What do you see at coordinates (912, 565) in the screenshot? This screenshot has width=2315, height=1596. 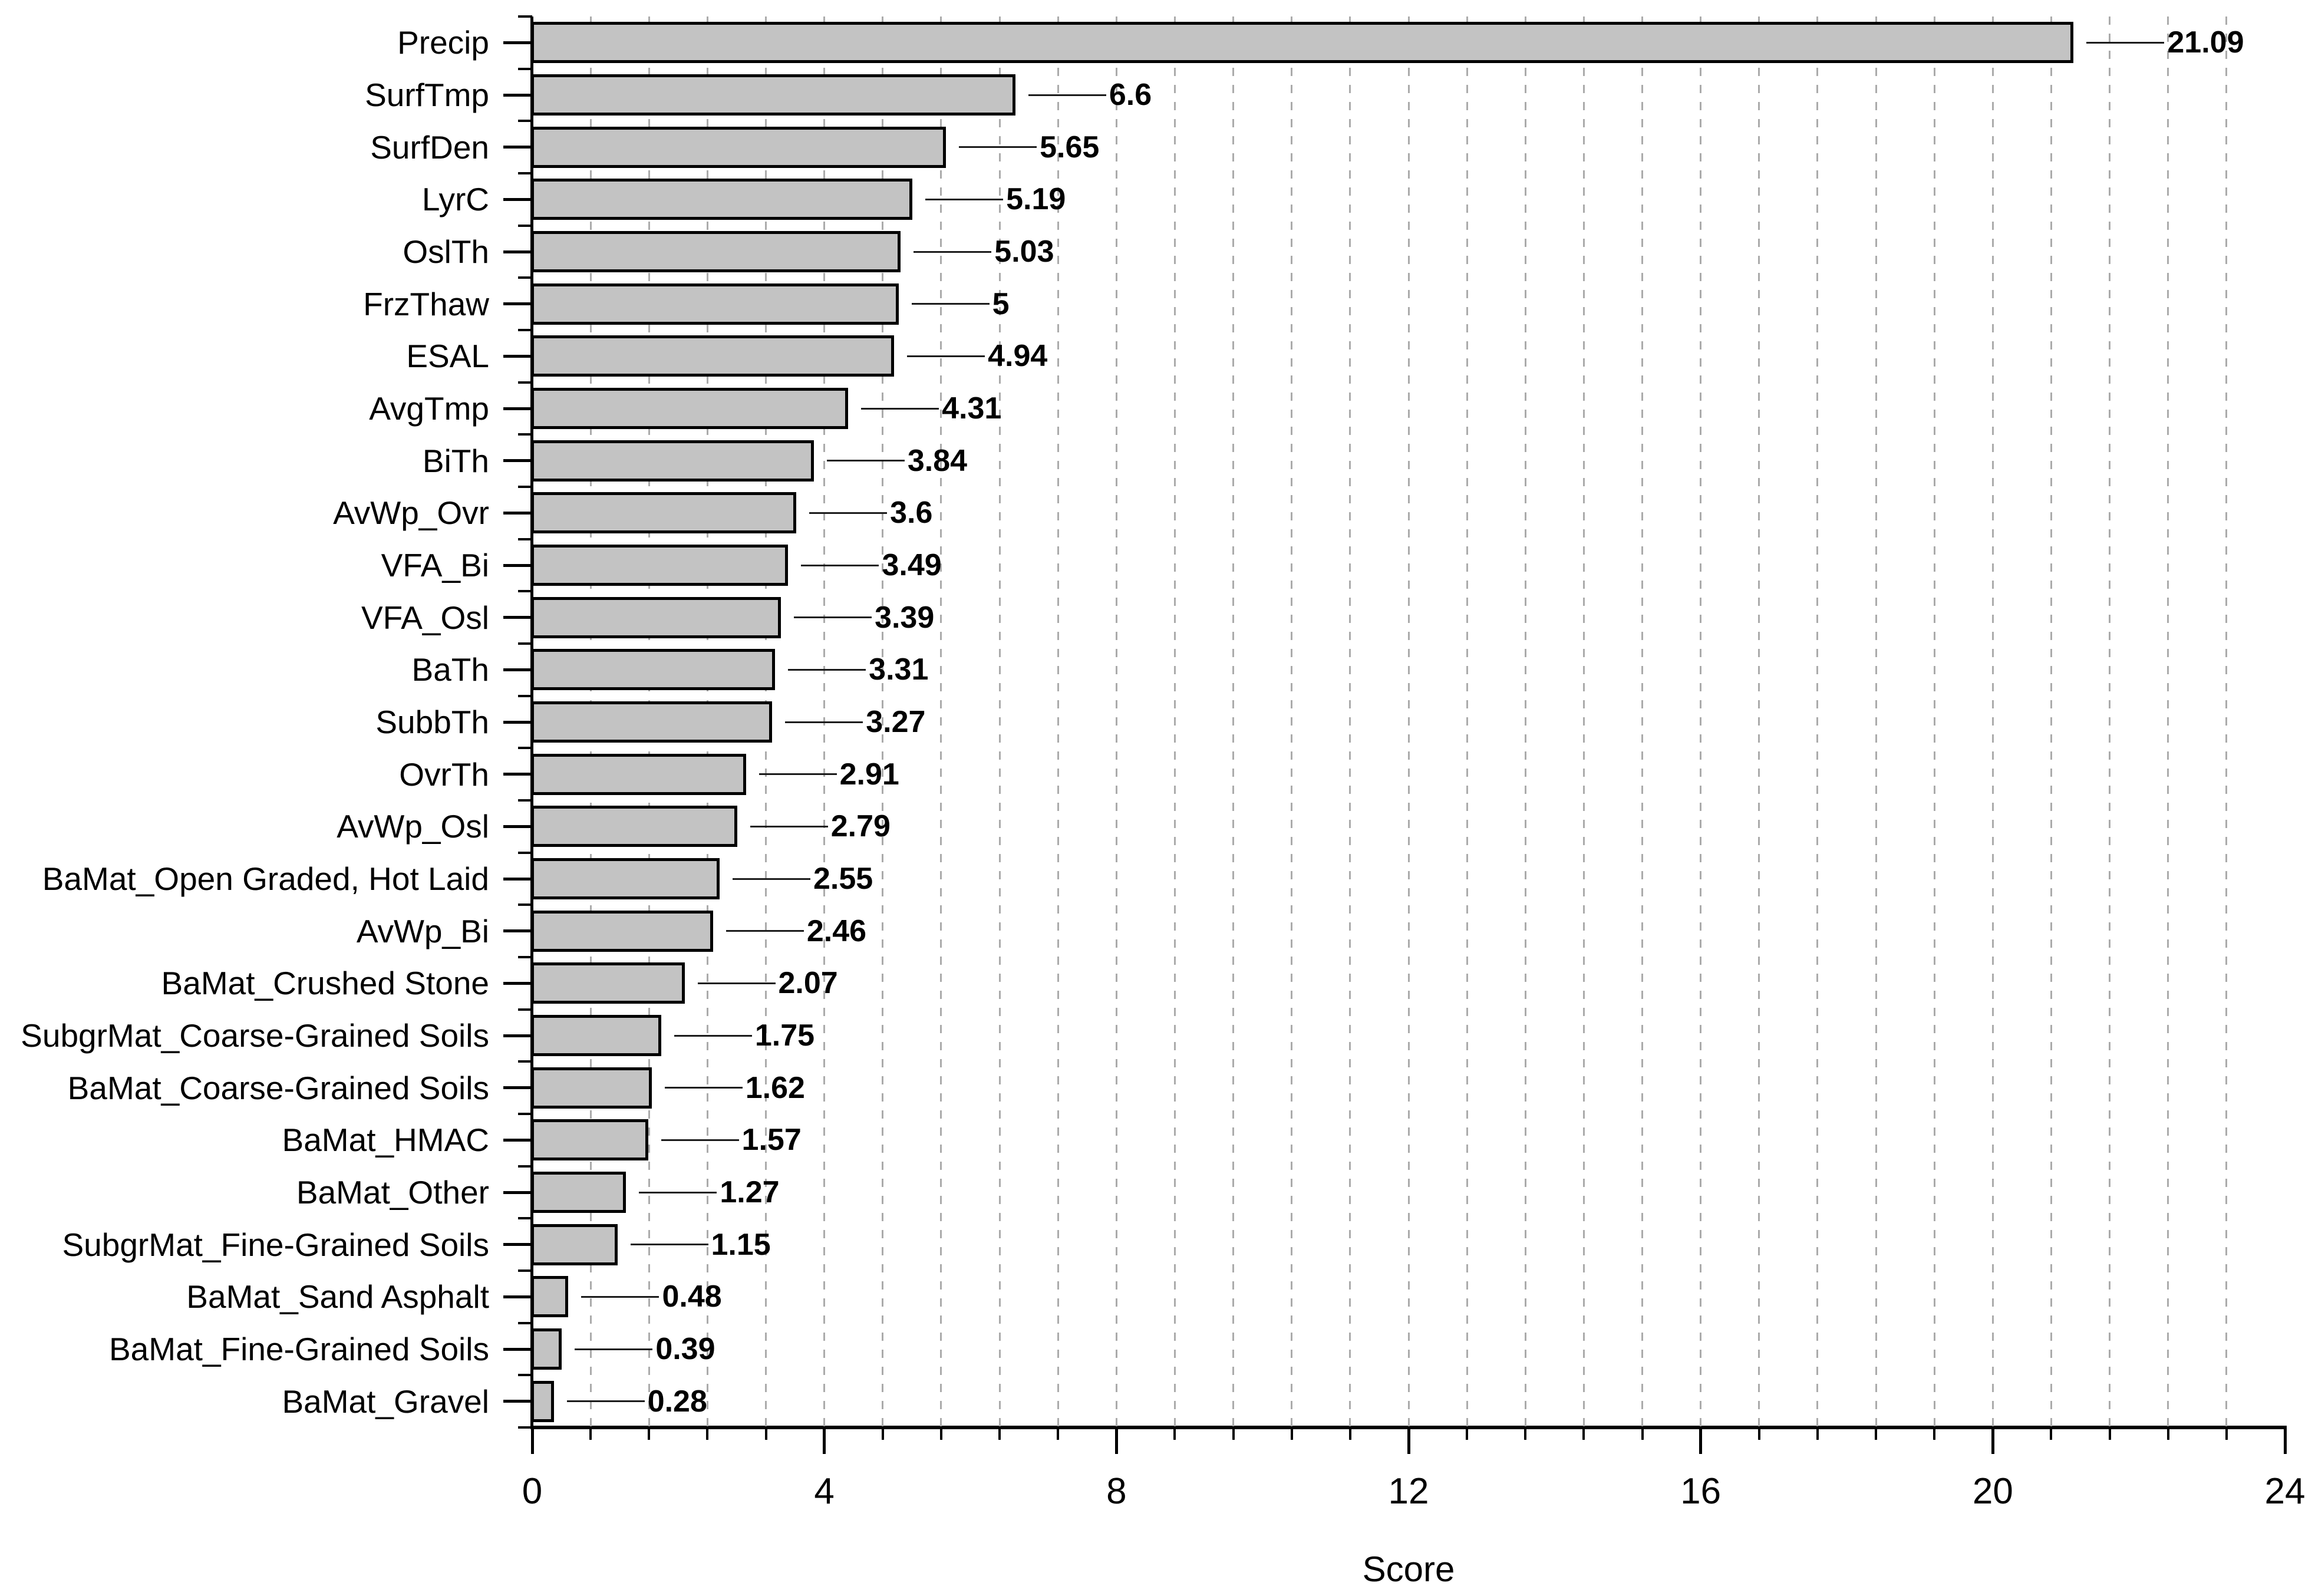 I see `value-label-vfa-bi: 3.49` at bounding box center [912, 565].